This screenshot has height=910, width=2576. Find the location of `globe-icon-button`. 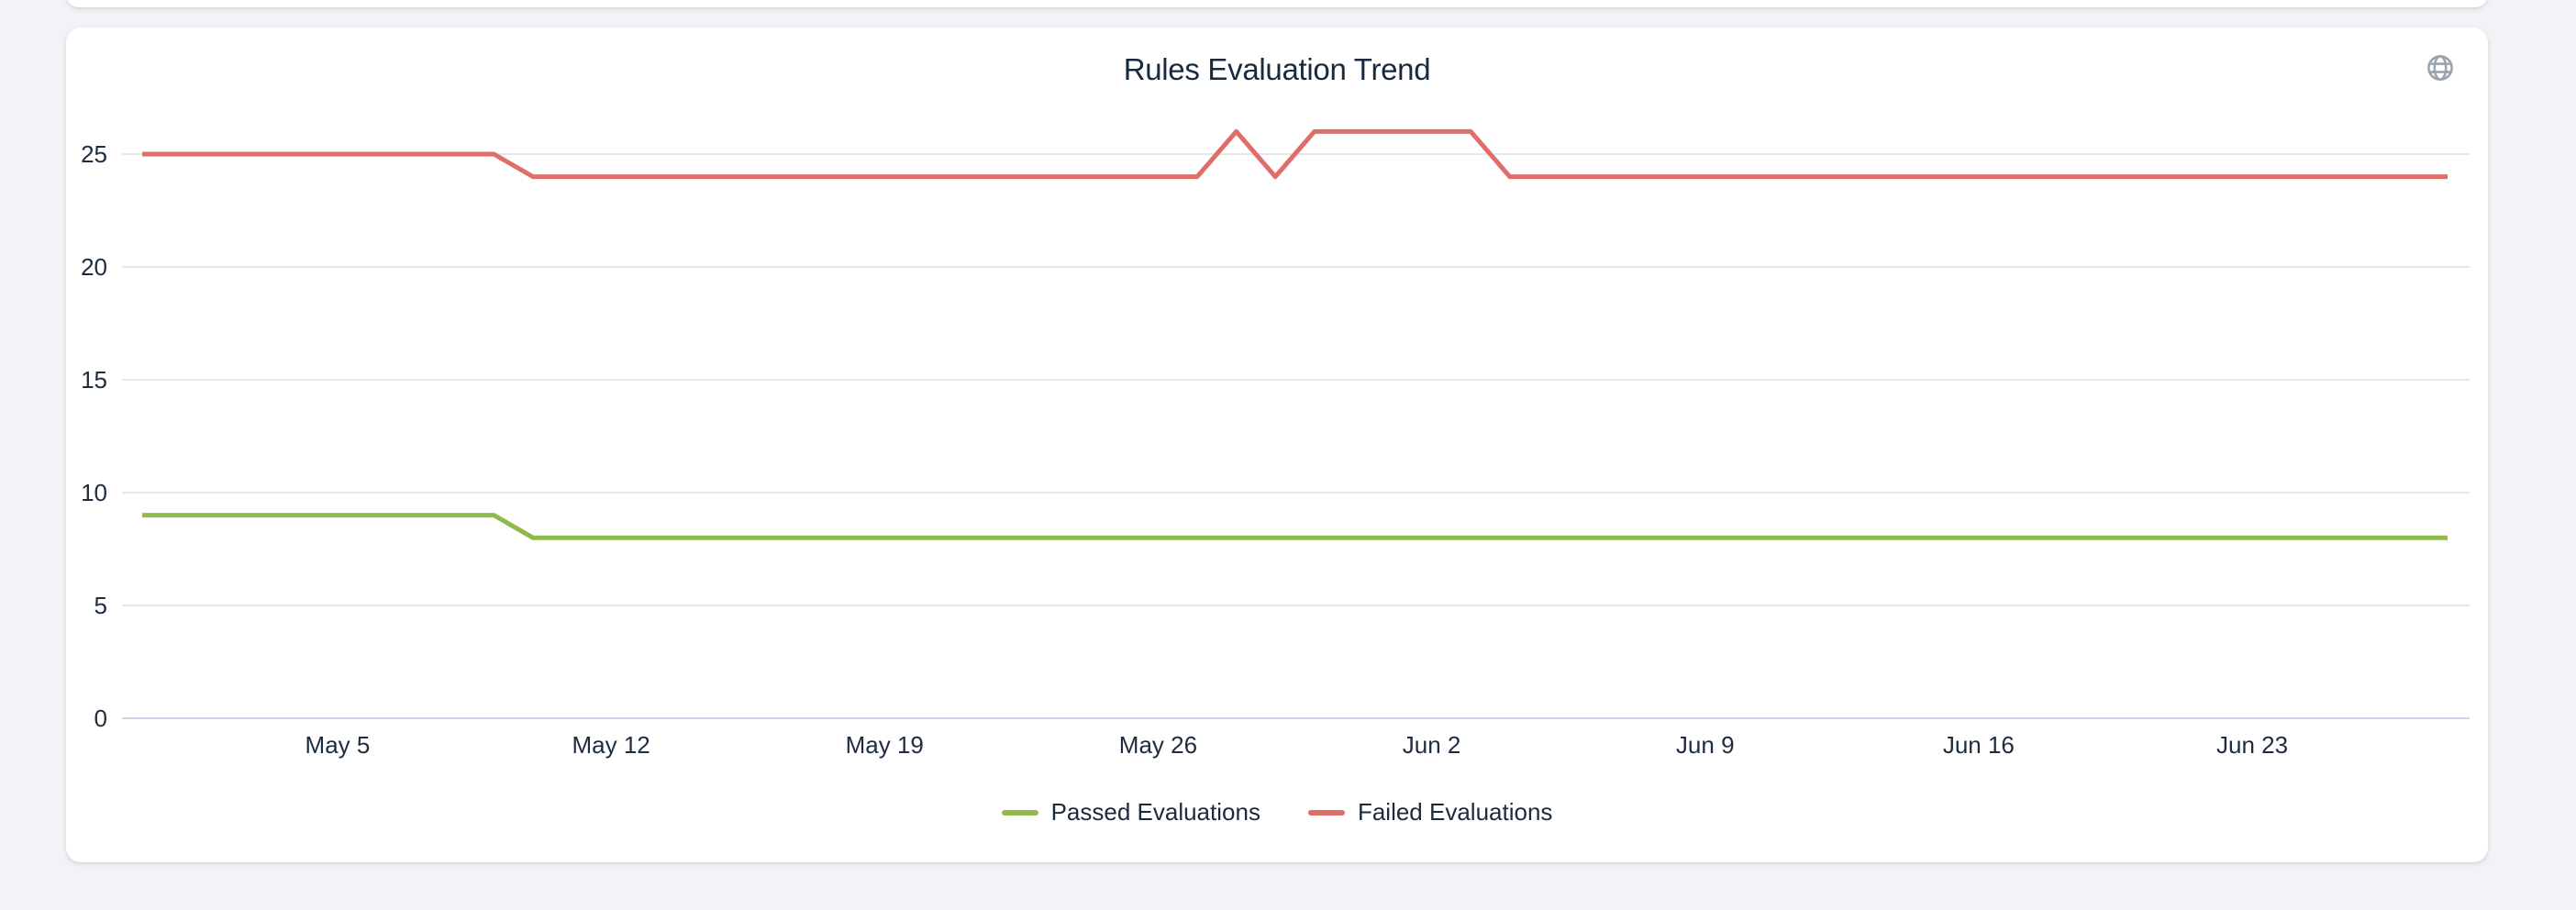

globe-icon-button is located at coordinates (2440, 68).